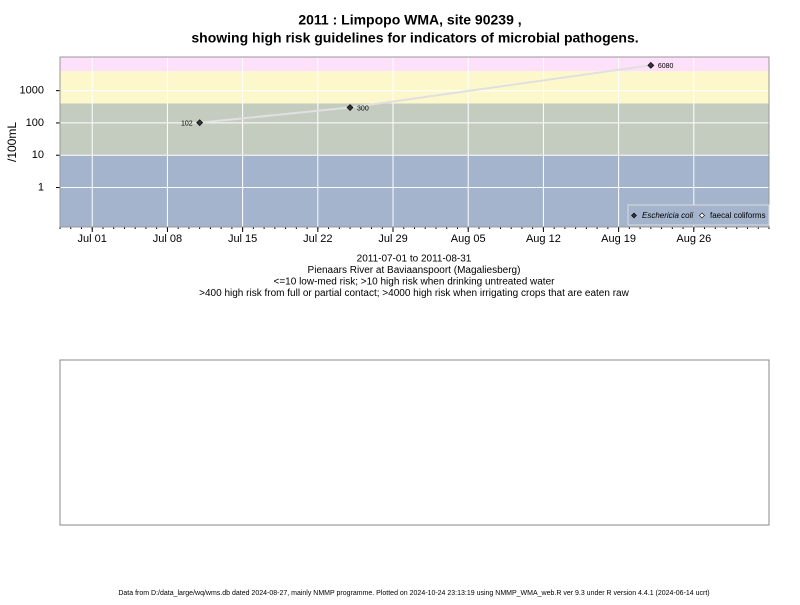 This screenshot has width=800, height=605. What do you see at coordinates (32, 91) in the screenshot?
I see `y-tick-label: 1000` at bounding box center [32, 91].